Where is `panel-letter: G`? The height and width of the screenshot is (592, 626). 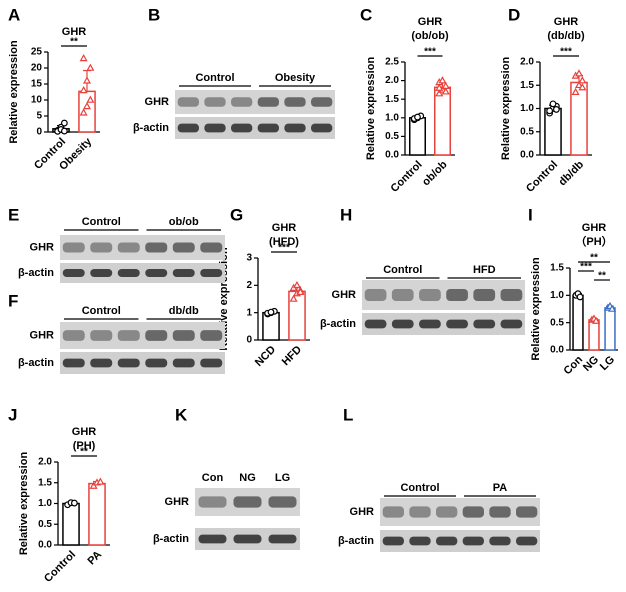 panel-letter: G is located at coordinates (236, 214).